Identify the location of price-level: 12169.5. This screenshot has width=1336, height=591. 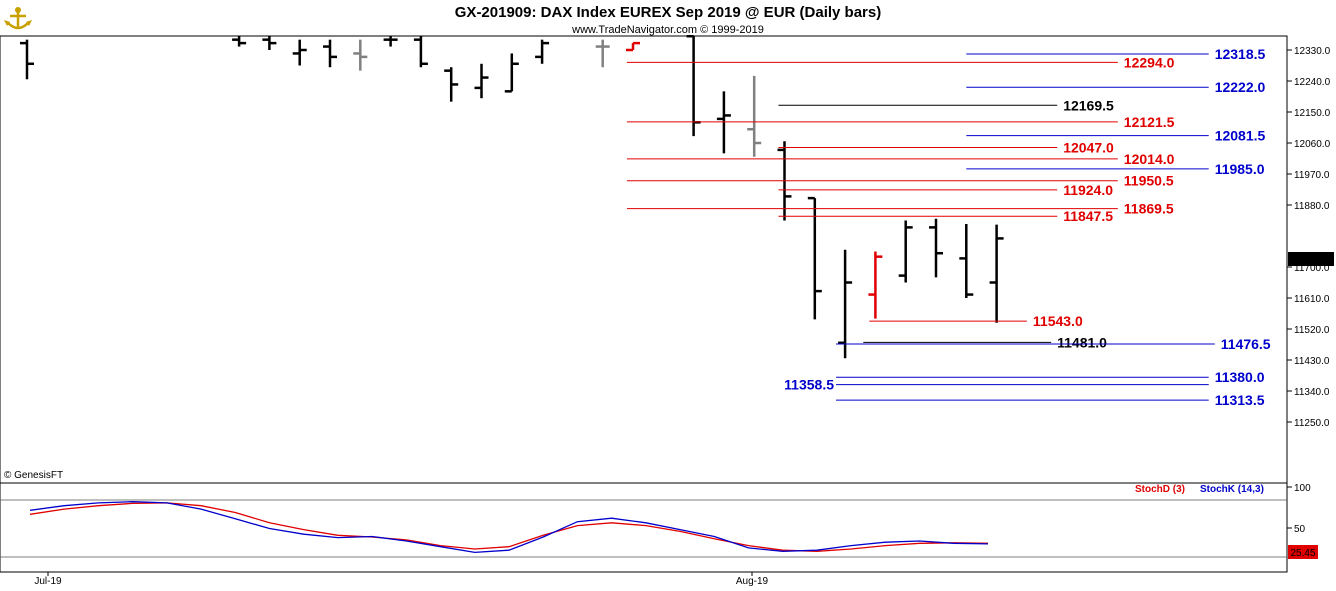
(946, 105).